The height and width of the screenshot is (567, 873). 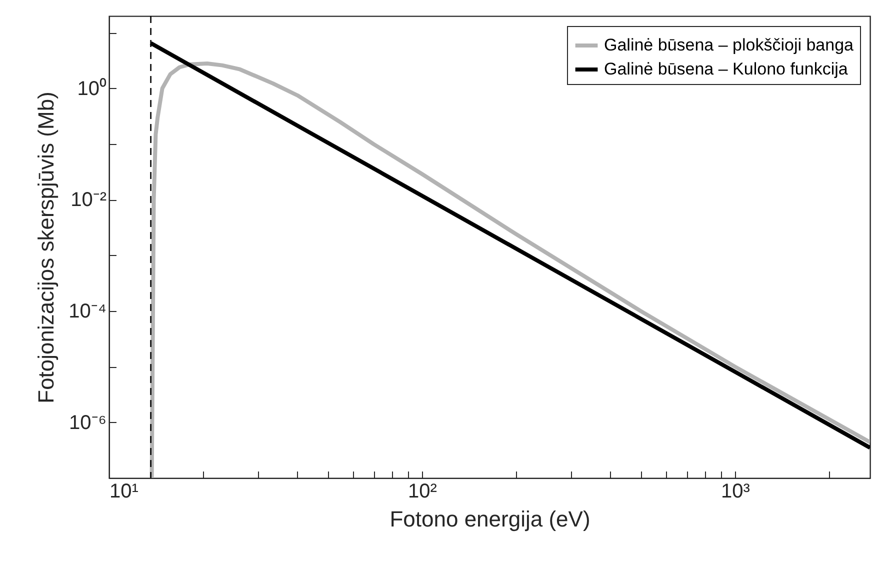 I want to click on y-tick-label: 10⁻², so click(x=88, y=200).